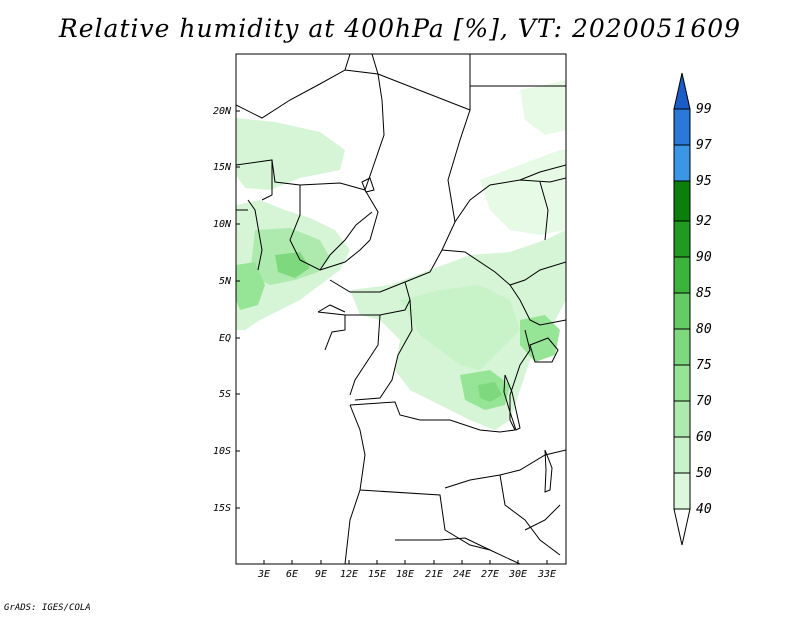  I want to click on lake-chad, so click(368, 185).